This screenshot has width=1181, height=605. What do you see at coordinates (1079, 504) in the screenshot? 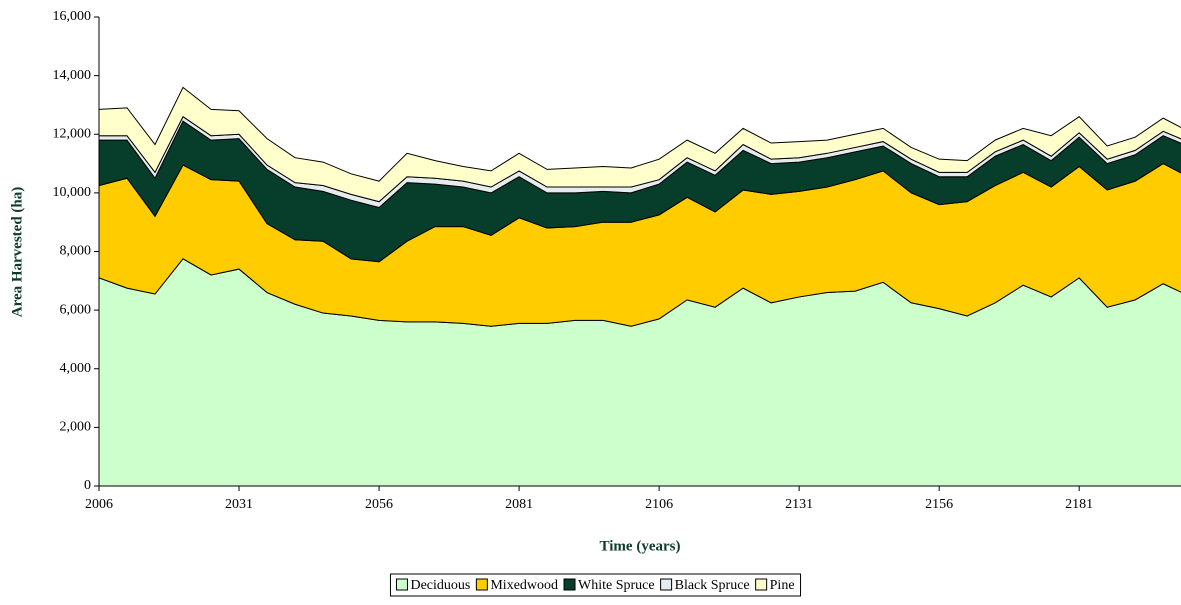
I see `x-tick-label: 2181` at bounding box center [1079, 504].